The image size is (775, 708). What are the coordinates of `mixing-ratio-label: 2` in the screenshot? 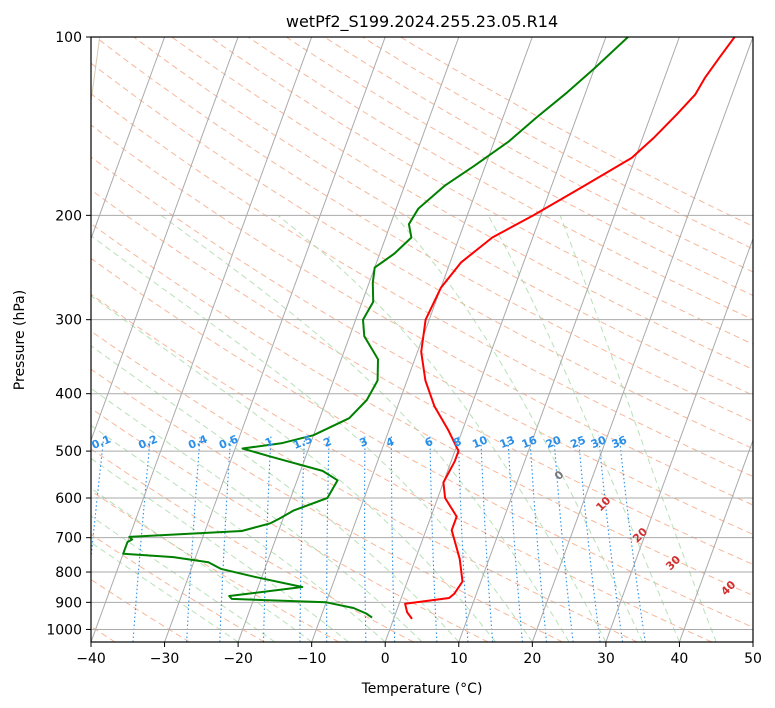 It's located at (327, 442).